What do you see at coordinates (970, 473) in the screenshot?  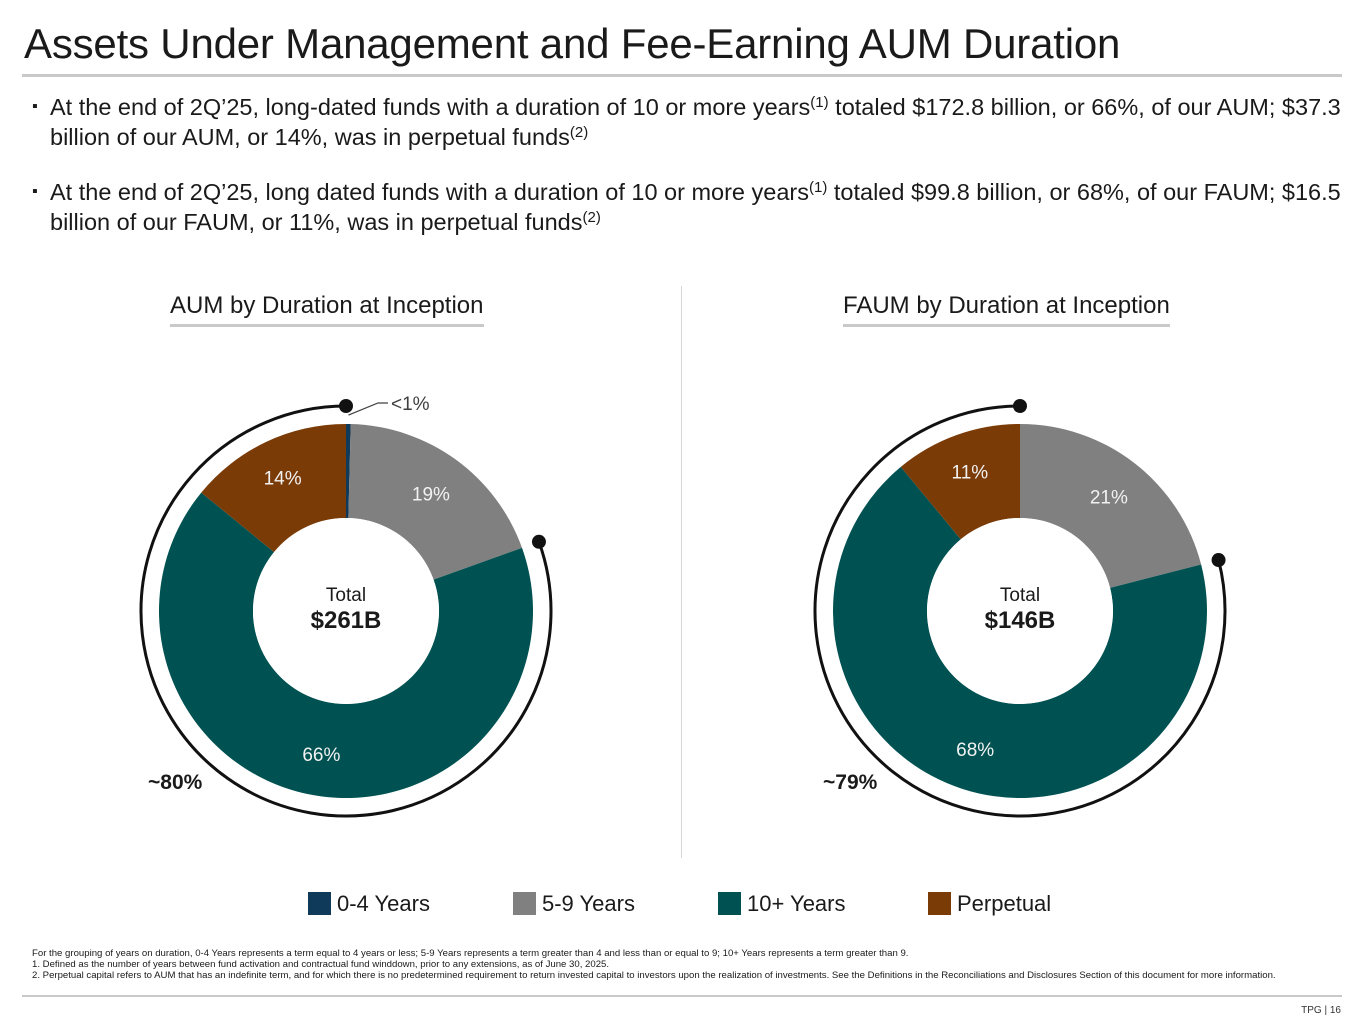 I see `slice-label-perpetual: 11%` at bounding box center [970, 473].